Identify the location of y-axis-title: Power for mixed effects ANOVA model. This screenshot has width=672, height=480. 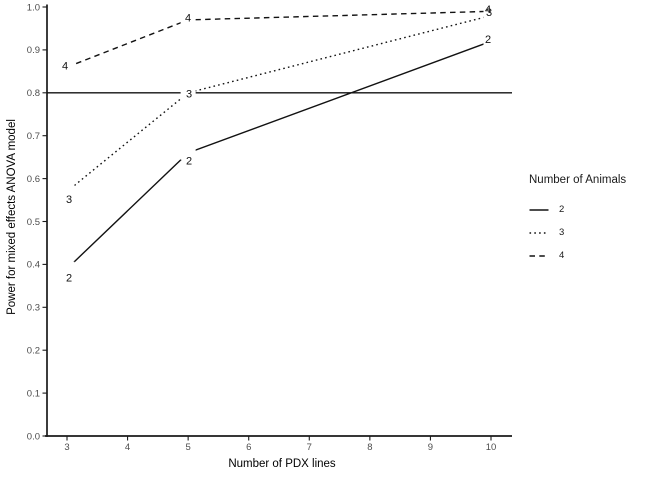
(12, 217).